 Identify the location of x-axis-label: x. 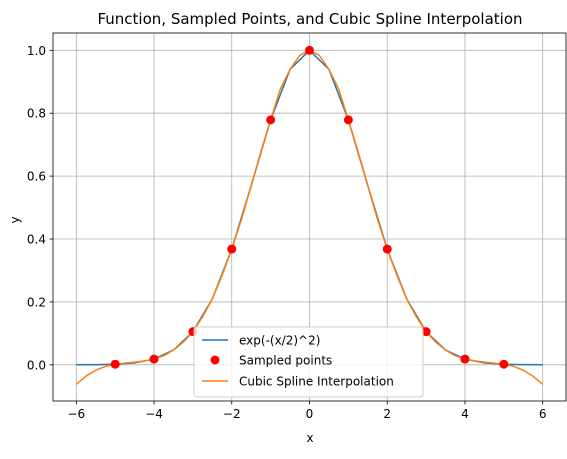
(309, 438).